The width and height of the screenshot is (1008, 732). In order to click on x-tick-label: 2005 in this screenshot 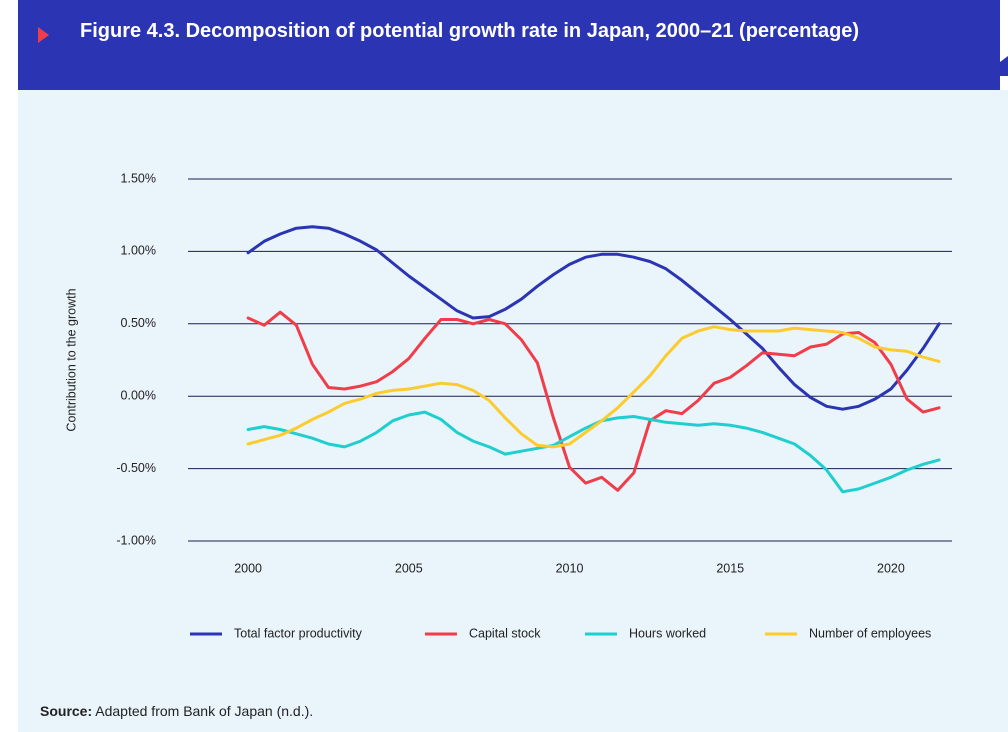, I will do `click(409, 568)`.